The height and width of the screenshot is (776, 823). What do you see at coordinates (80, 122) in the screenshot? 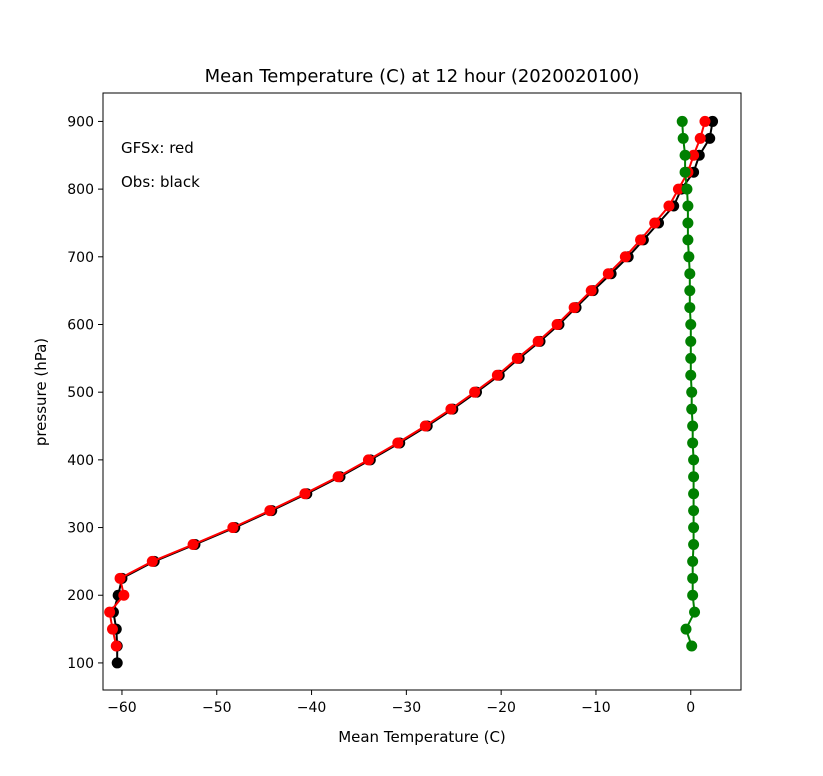
I see `y-tick-label: 900` at bounding box center [80, 122].